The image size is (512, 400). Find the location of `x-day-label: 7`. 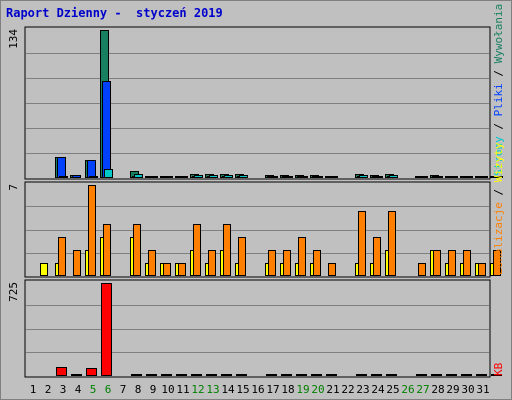

x-day-label: 7 is located at coordinates (123, 389).